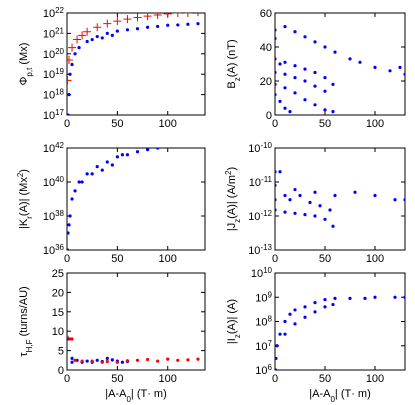 The image size is (415, 405). Describe the element at coordinates (54, 182) in the screenshot. I see `y-tick-label: 1040` at that location.